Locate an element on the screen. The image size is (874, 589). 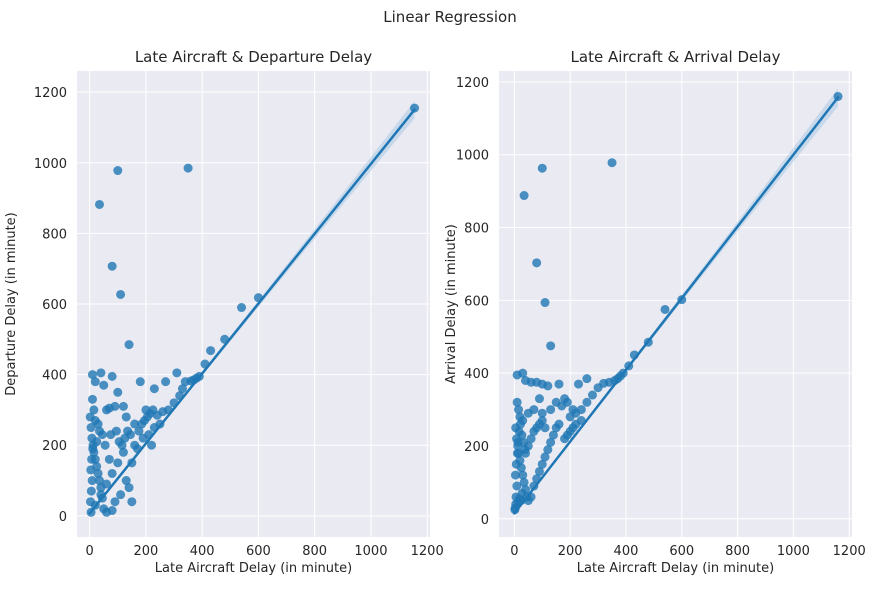
chart-title: Late Aircraft & Arrival Delay is located at coordinates (676, 57).